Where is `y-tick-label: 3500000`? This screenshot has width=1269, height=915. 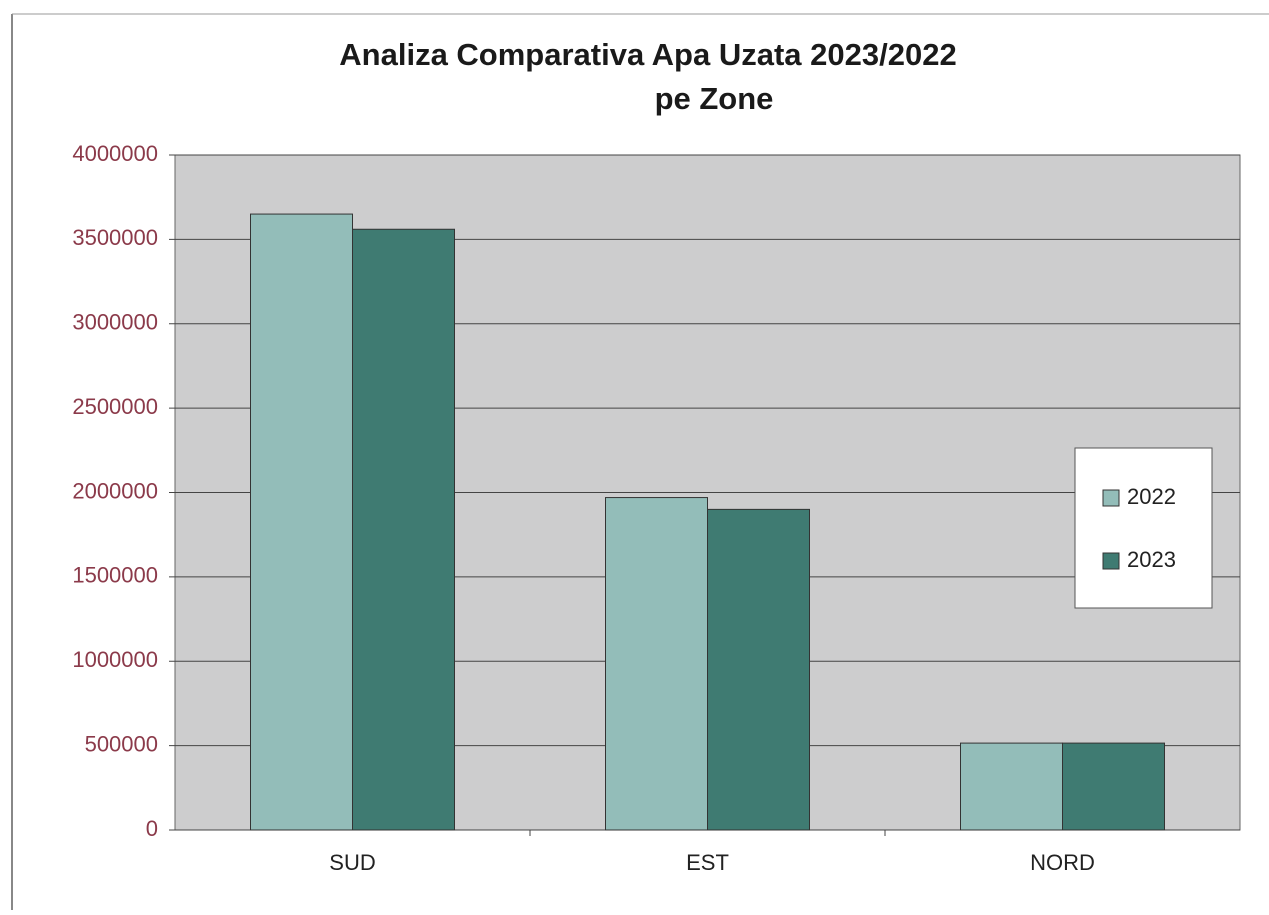 y-tick-label: 3500000 is located at coordinates (115, 237).